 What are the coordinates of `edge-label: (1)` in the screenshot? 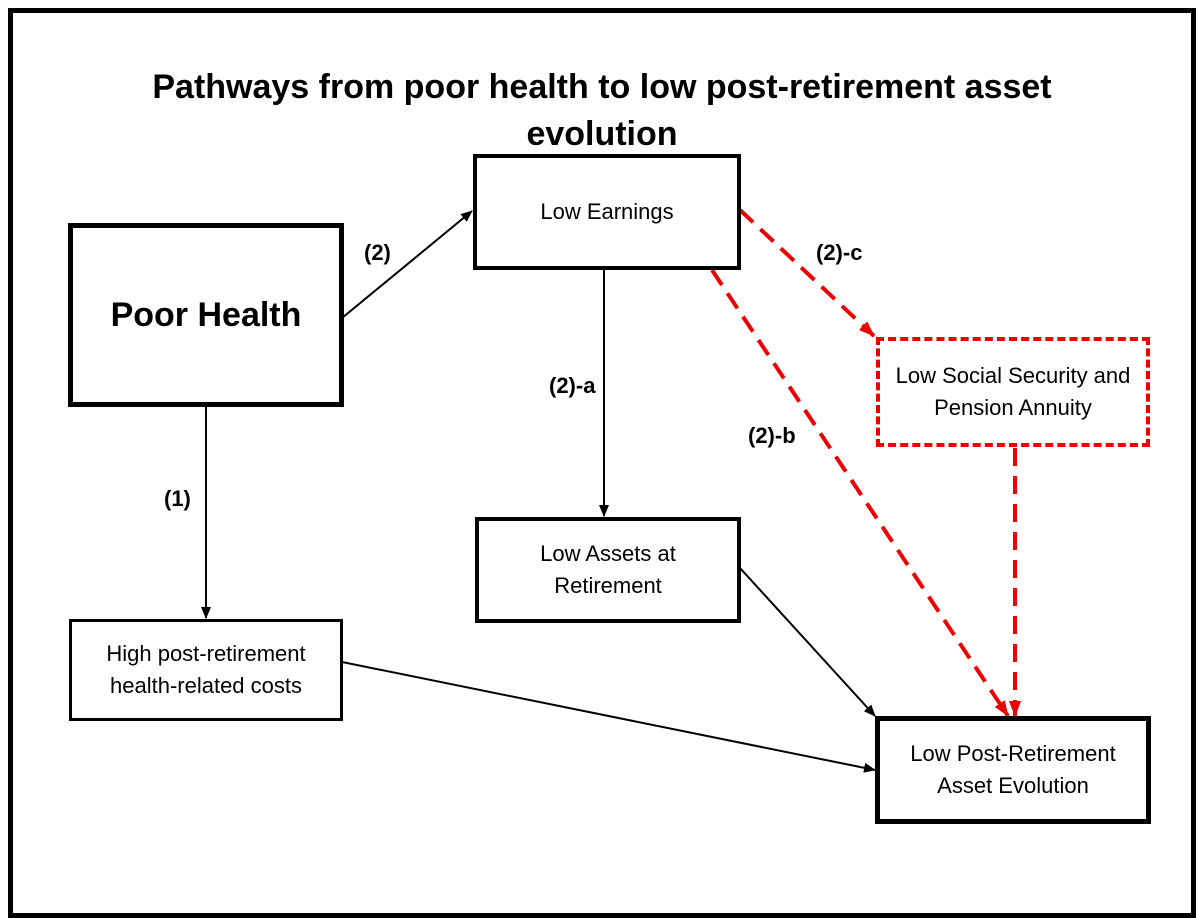 It's located at (177, 498).